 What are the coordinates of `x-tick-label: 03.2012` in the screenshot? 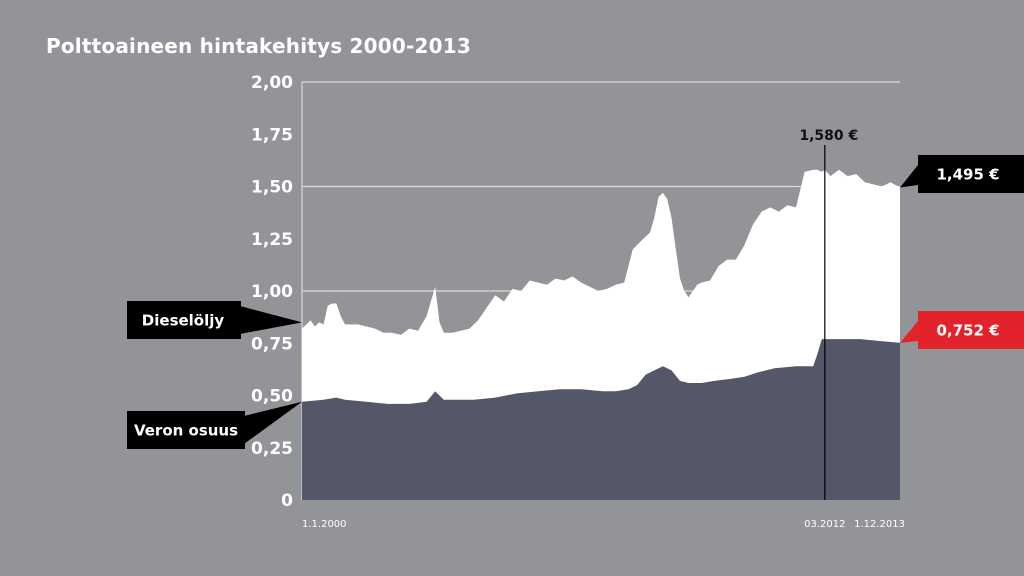 It's located at (824, 524).